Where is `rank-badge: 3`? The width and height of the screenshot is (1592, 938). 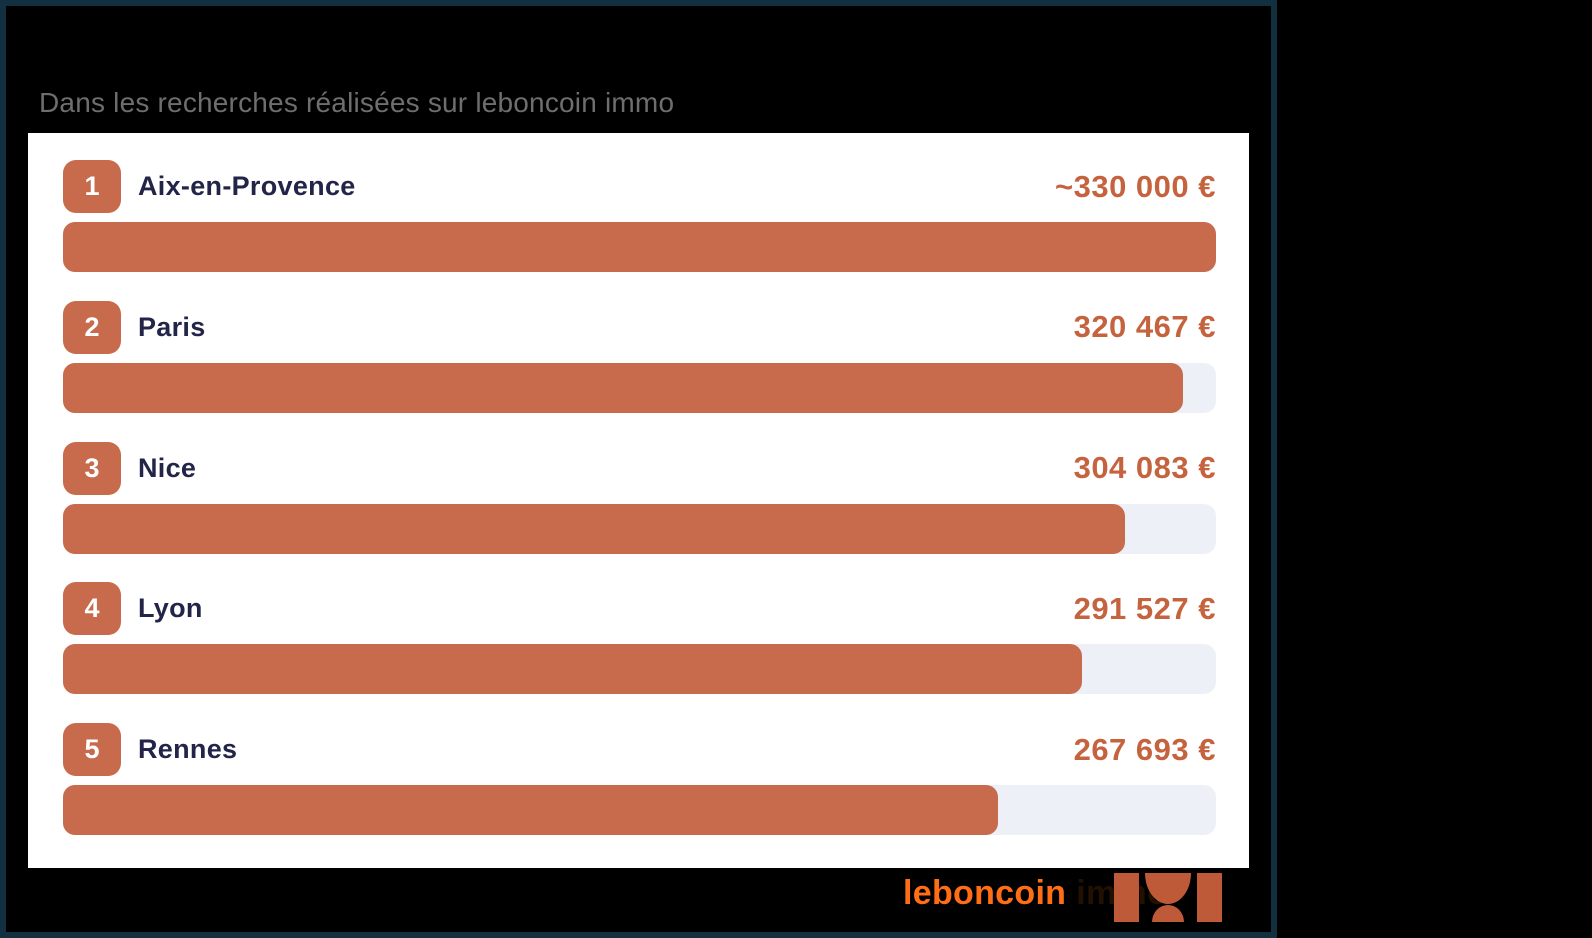
rank-badge: 3 is located at coordinates (92, 468).